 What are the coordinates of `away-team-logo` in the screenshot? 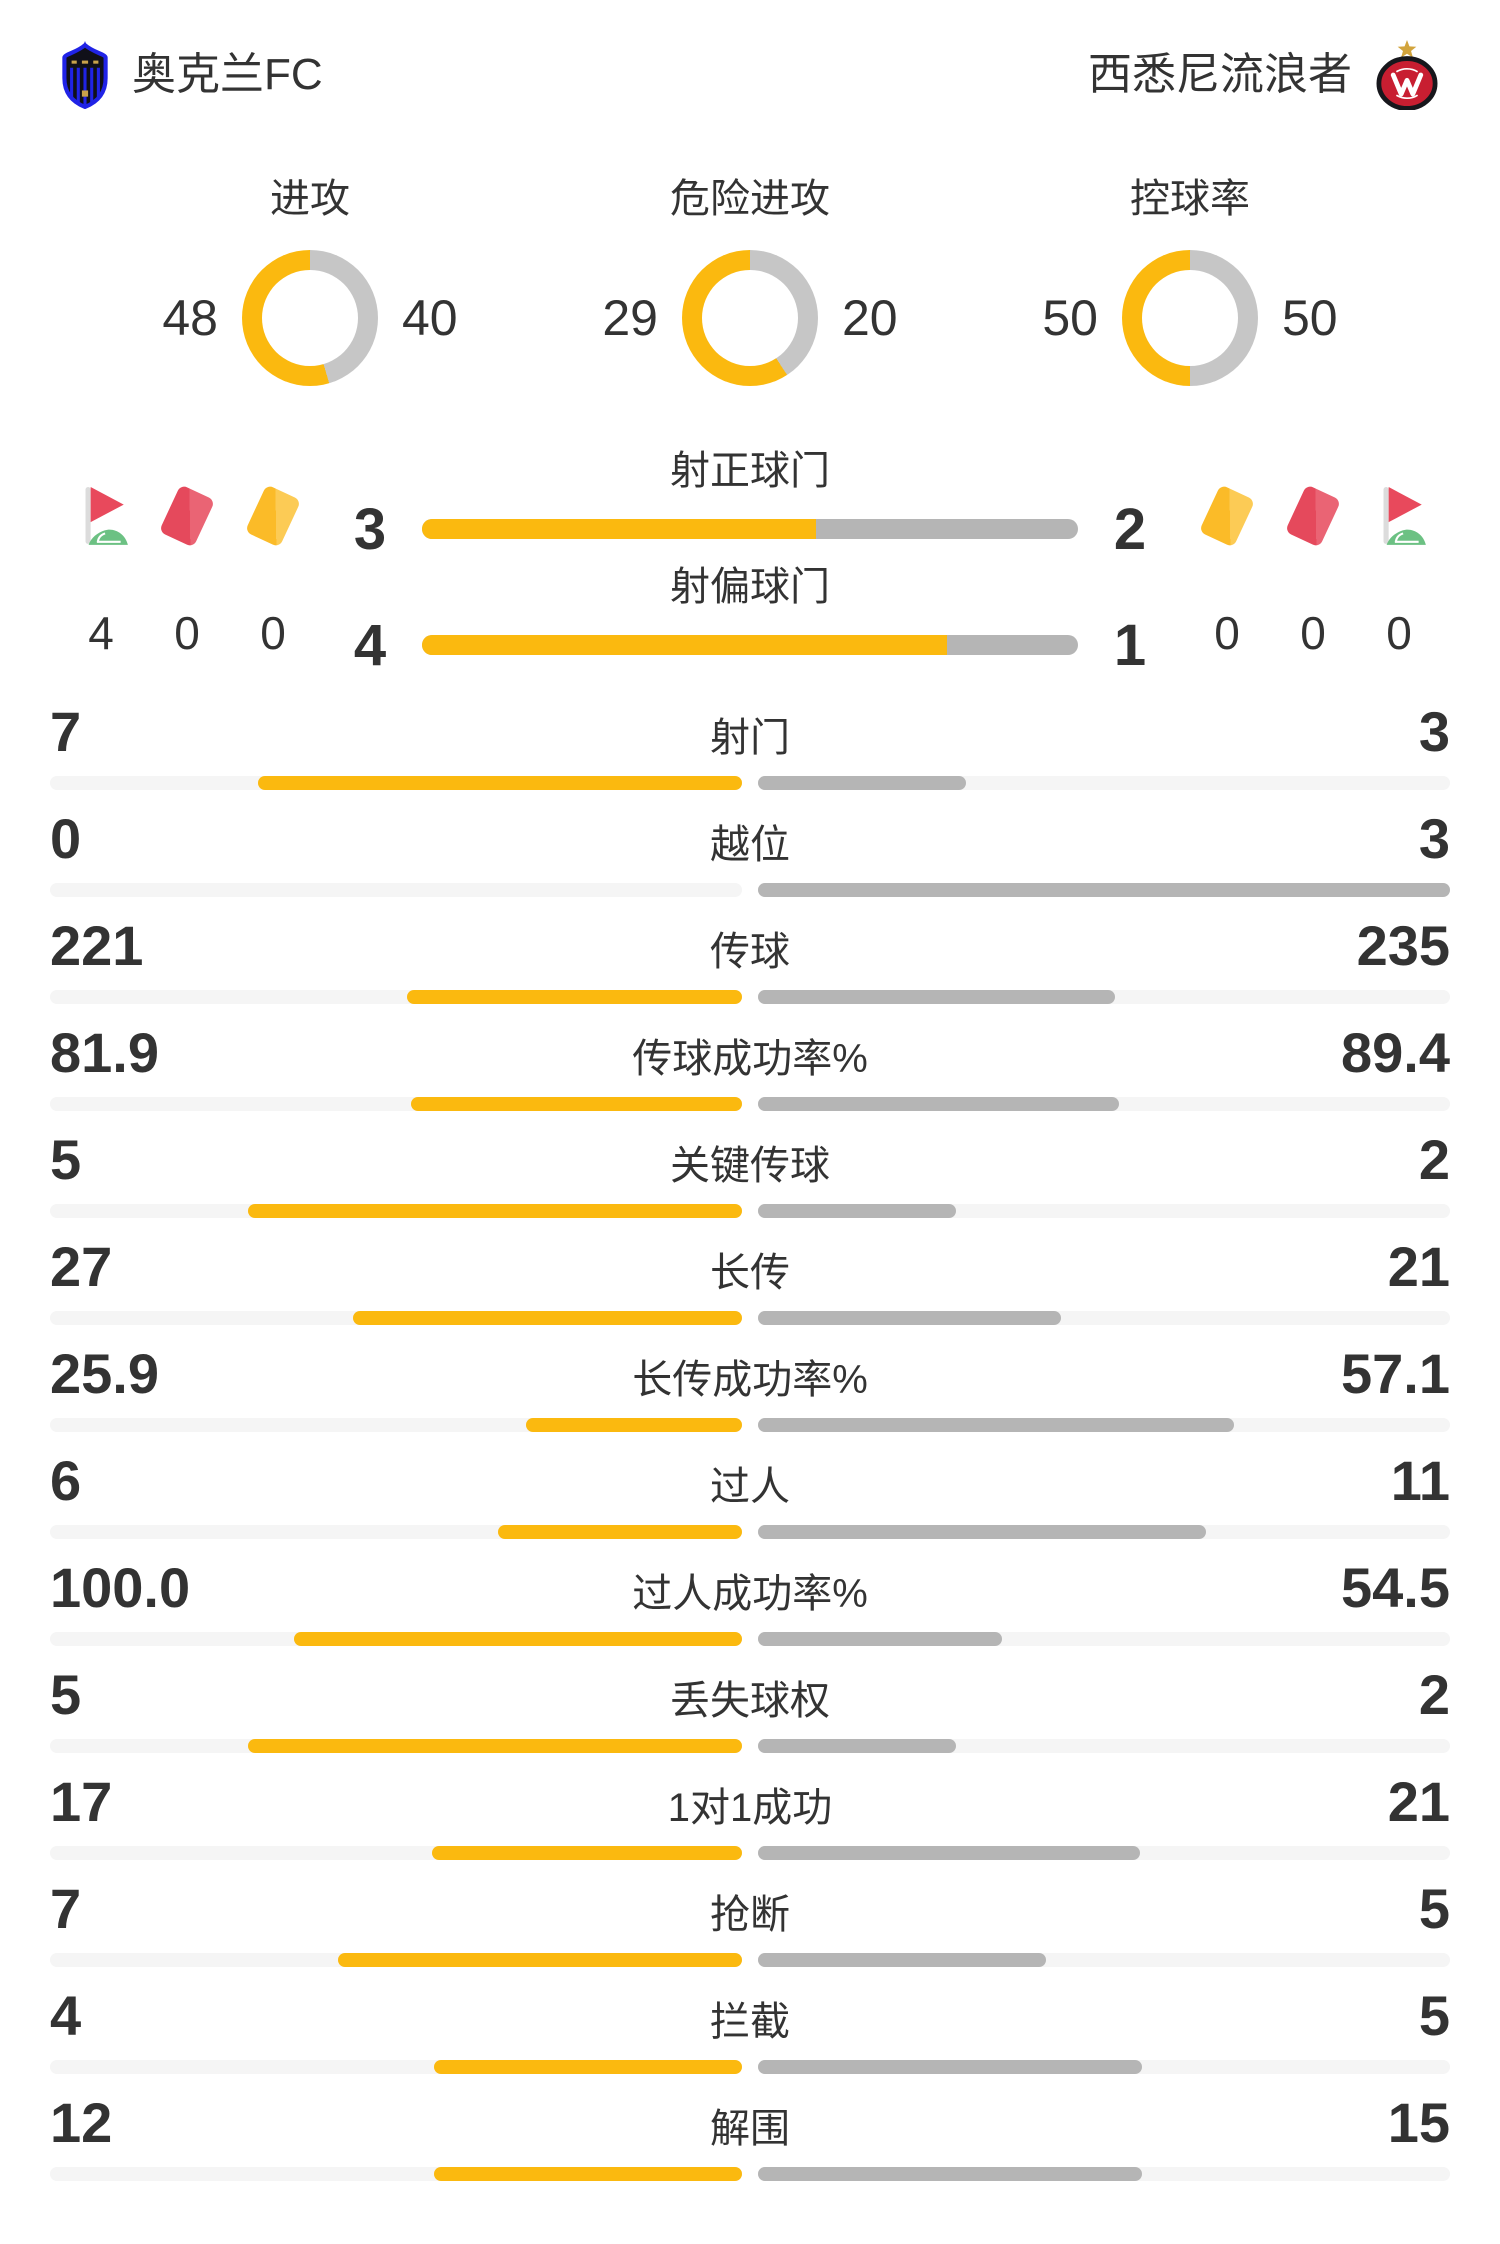 It's located at (1407, 75).